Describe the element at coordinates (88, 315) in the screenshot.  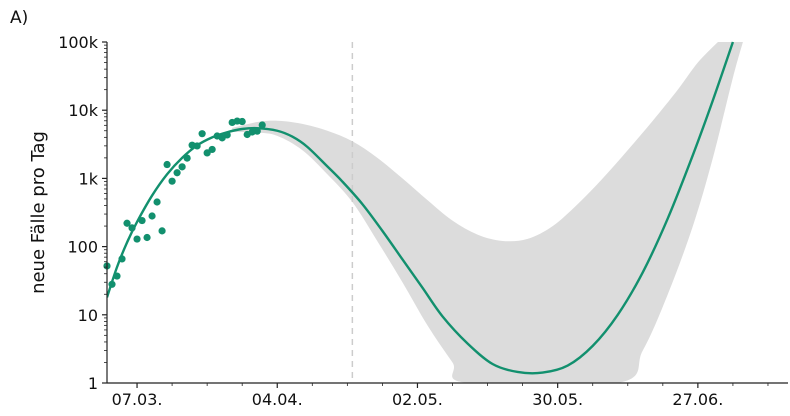
I see `y-tick-label: 10` at that location.